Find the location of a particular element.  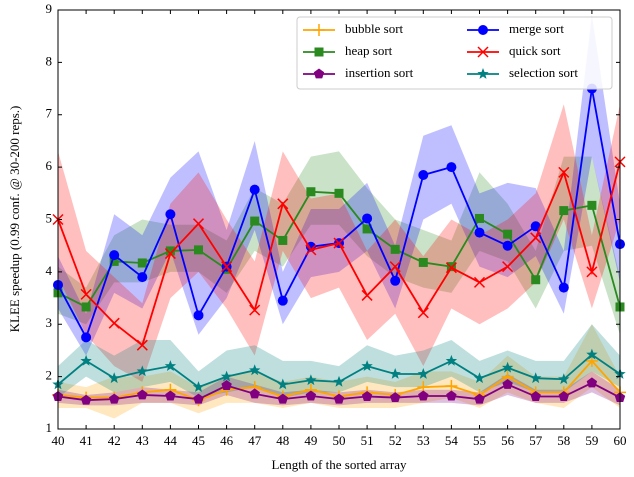

x-tick-label: 40 is located at coordinates (58, 440).